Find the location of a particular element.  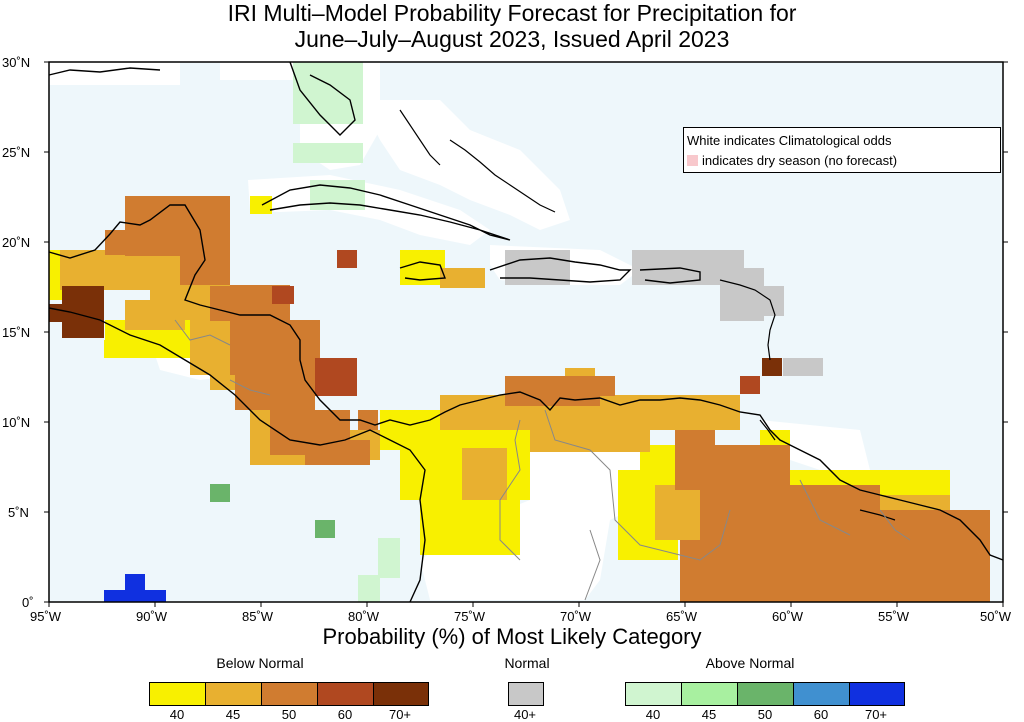

lat-label-20n: 20˚N is located at coordinates (16, 242).